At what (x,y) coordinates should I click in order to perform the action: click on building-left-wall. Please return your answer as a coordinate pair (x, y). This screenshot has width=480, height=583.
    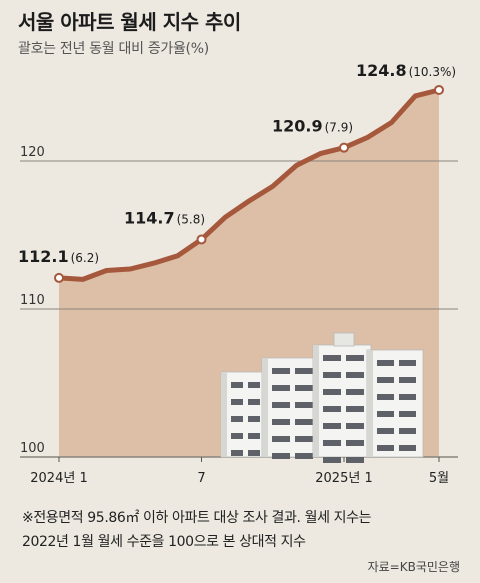
    Looking at the image, I should click on (244, 414).